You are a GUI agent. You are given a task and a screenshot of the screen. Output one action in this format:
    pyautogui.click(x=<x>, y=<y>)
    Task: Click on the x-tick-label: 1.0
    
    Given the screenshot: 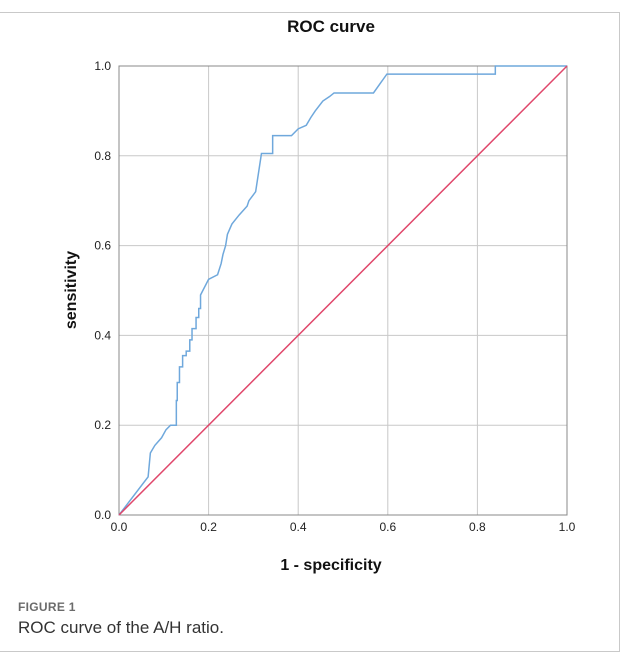 What is the action you would take?
    pyautogui.click(x=567, y=527)
    